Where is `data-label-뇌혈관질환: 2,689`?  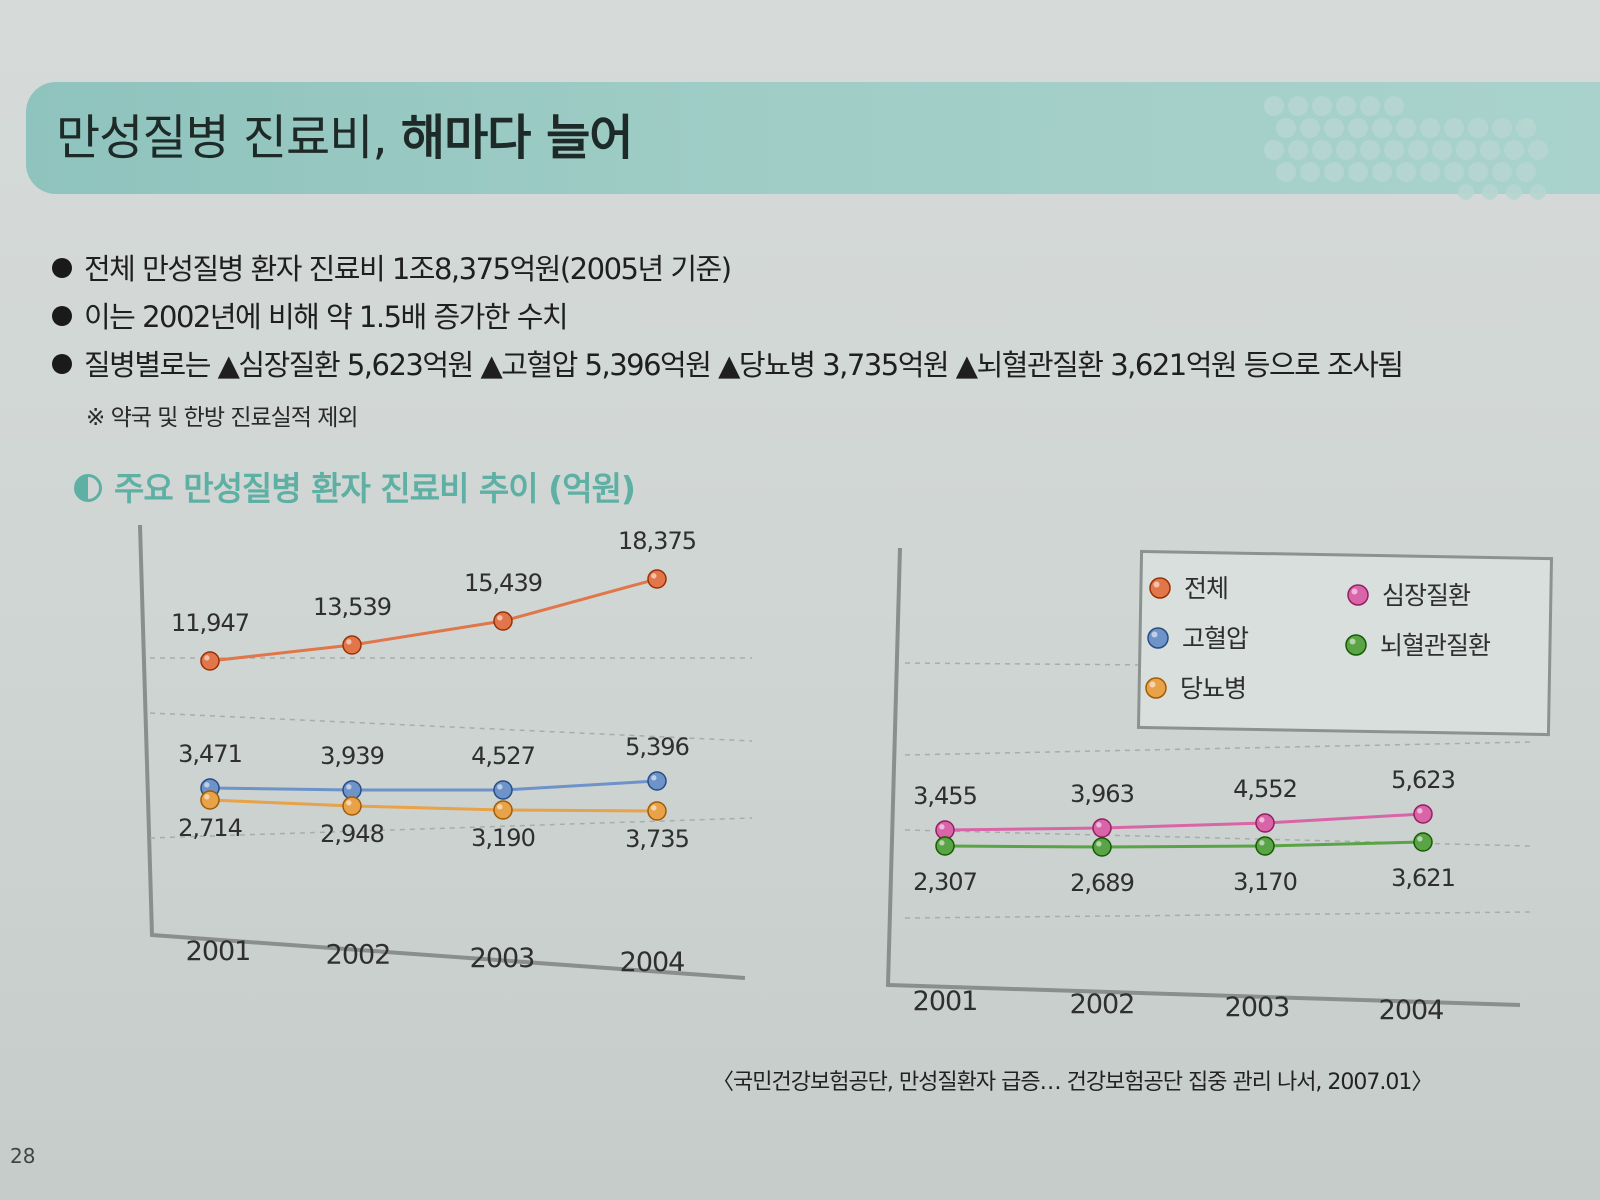
data-label-뇌혈관질환: 2,689 is located at coordinates (1102, 883).